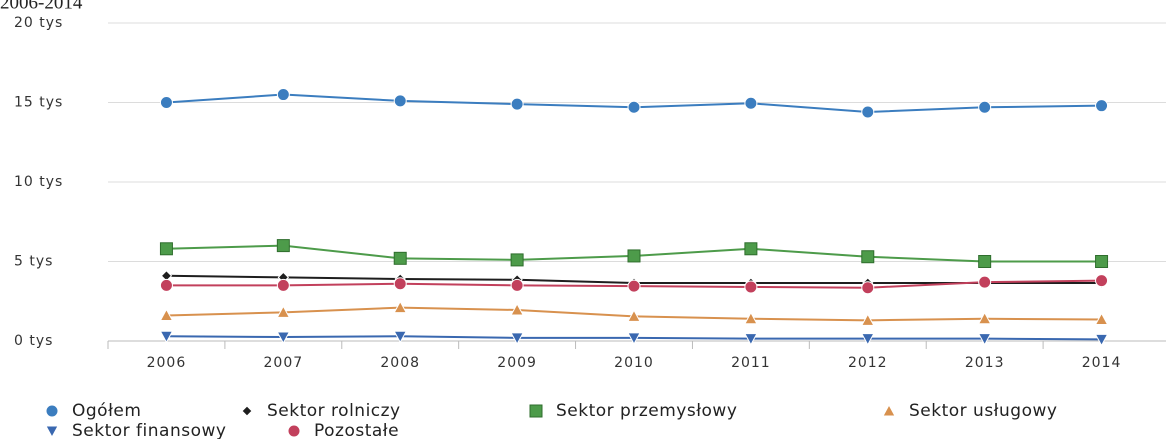 The width and height of the screenshot is (1166, 439). I want to click on x-tick-label: 2008, so click(400, 363).